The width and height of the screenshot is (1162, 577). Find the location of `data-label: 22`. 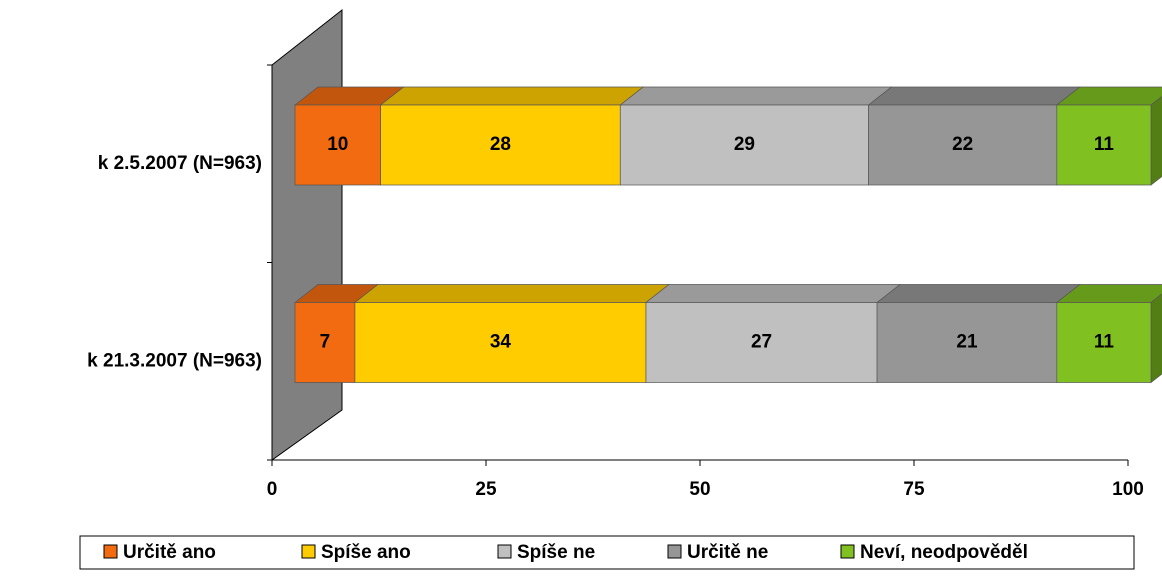

data-label: 22 is located at coordinates (962, 144).